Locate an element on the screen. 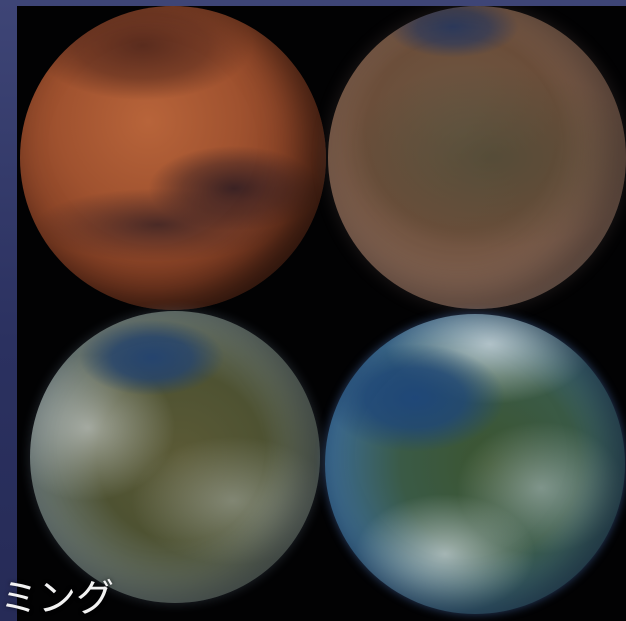  slide-caption: ミング is located at coordinates (57, 598).